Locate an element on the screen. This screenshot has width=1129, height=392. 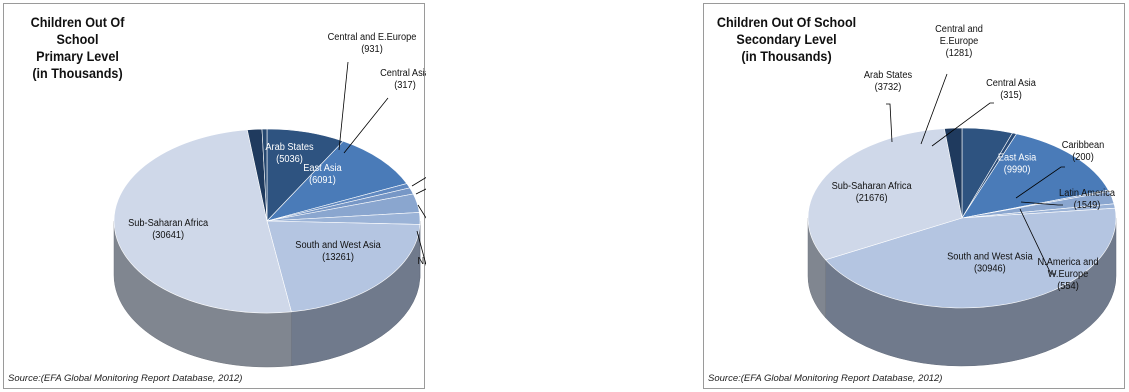
data-label-arab-states: Arab States (3732) is located at coordinates (888, 82).